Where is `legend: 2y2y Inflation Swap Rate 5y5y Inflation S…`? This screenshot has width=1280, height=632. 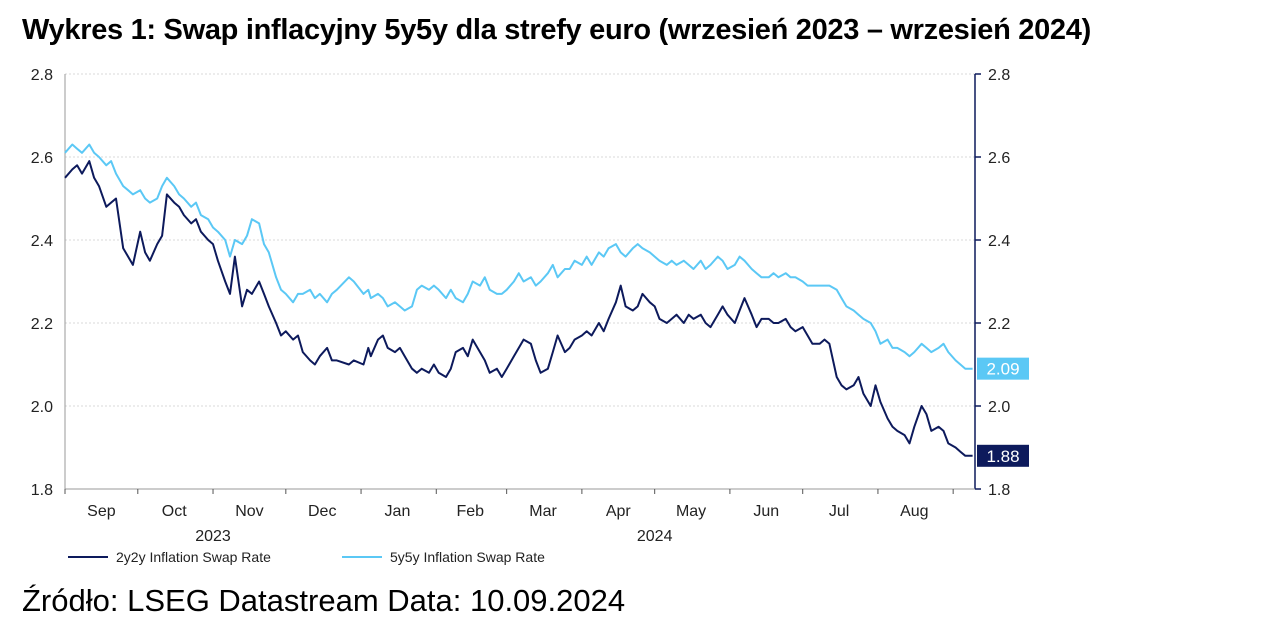 legend: 2y2y Inflation Swap Rate 5y5y Inflation S… is located at coordinates (306, 557).